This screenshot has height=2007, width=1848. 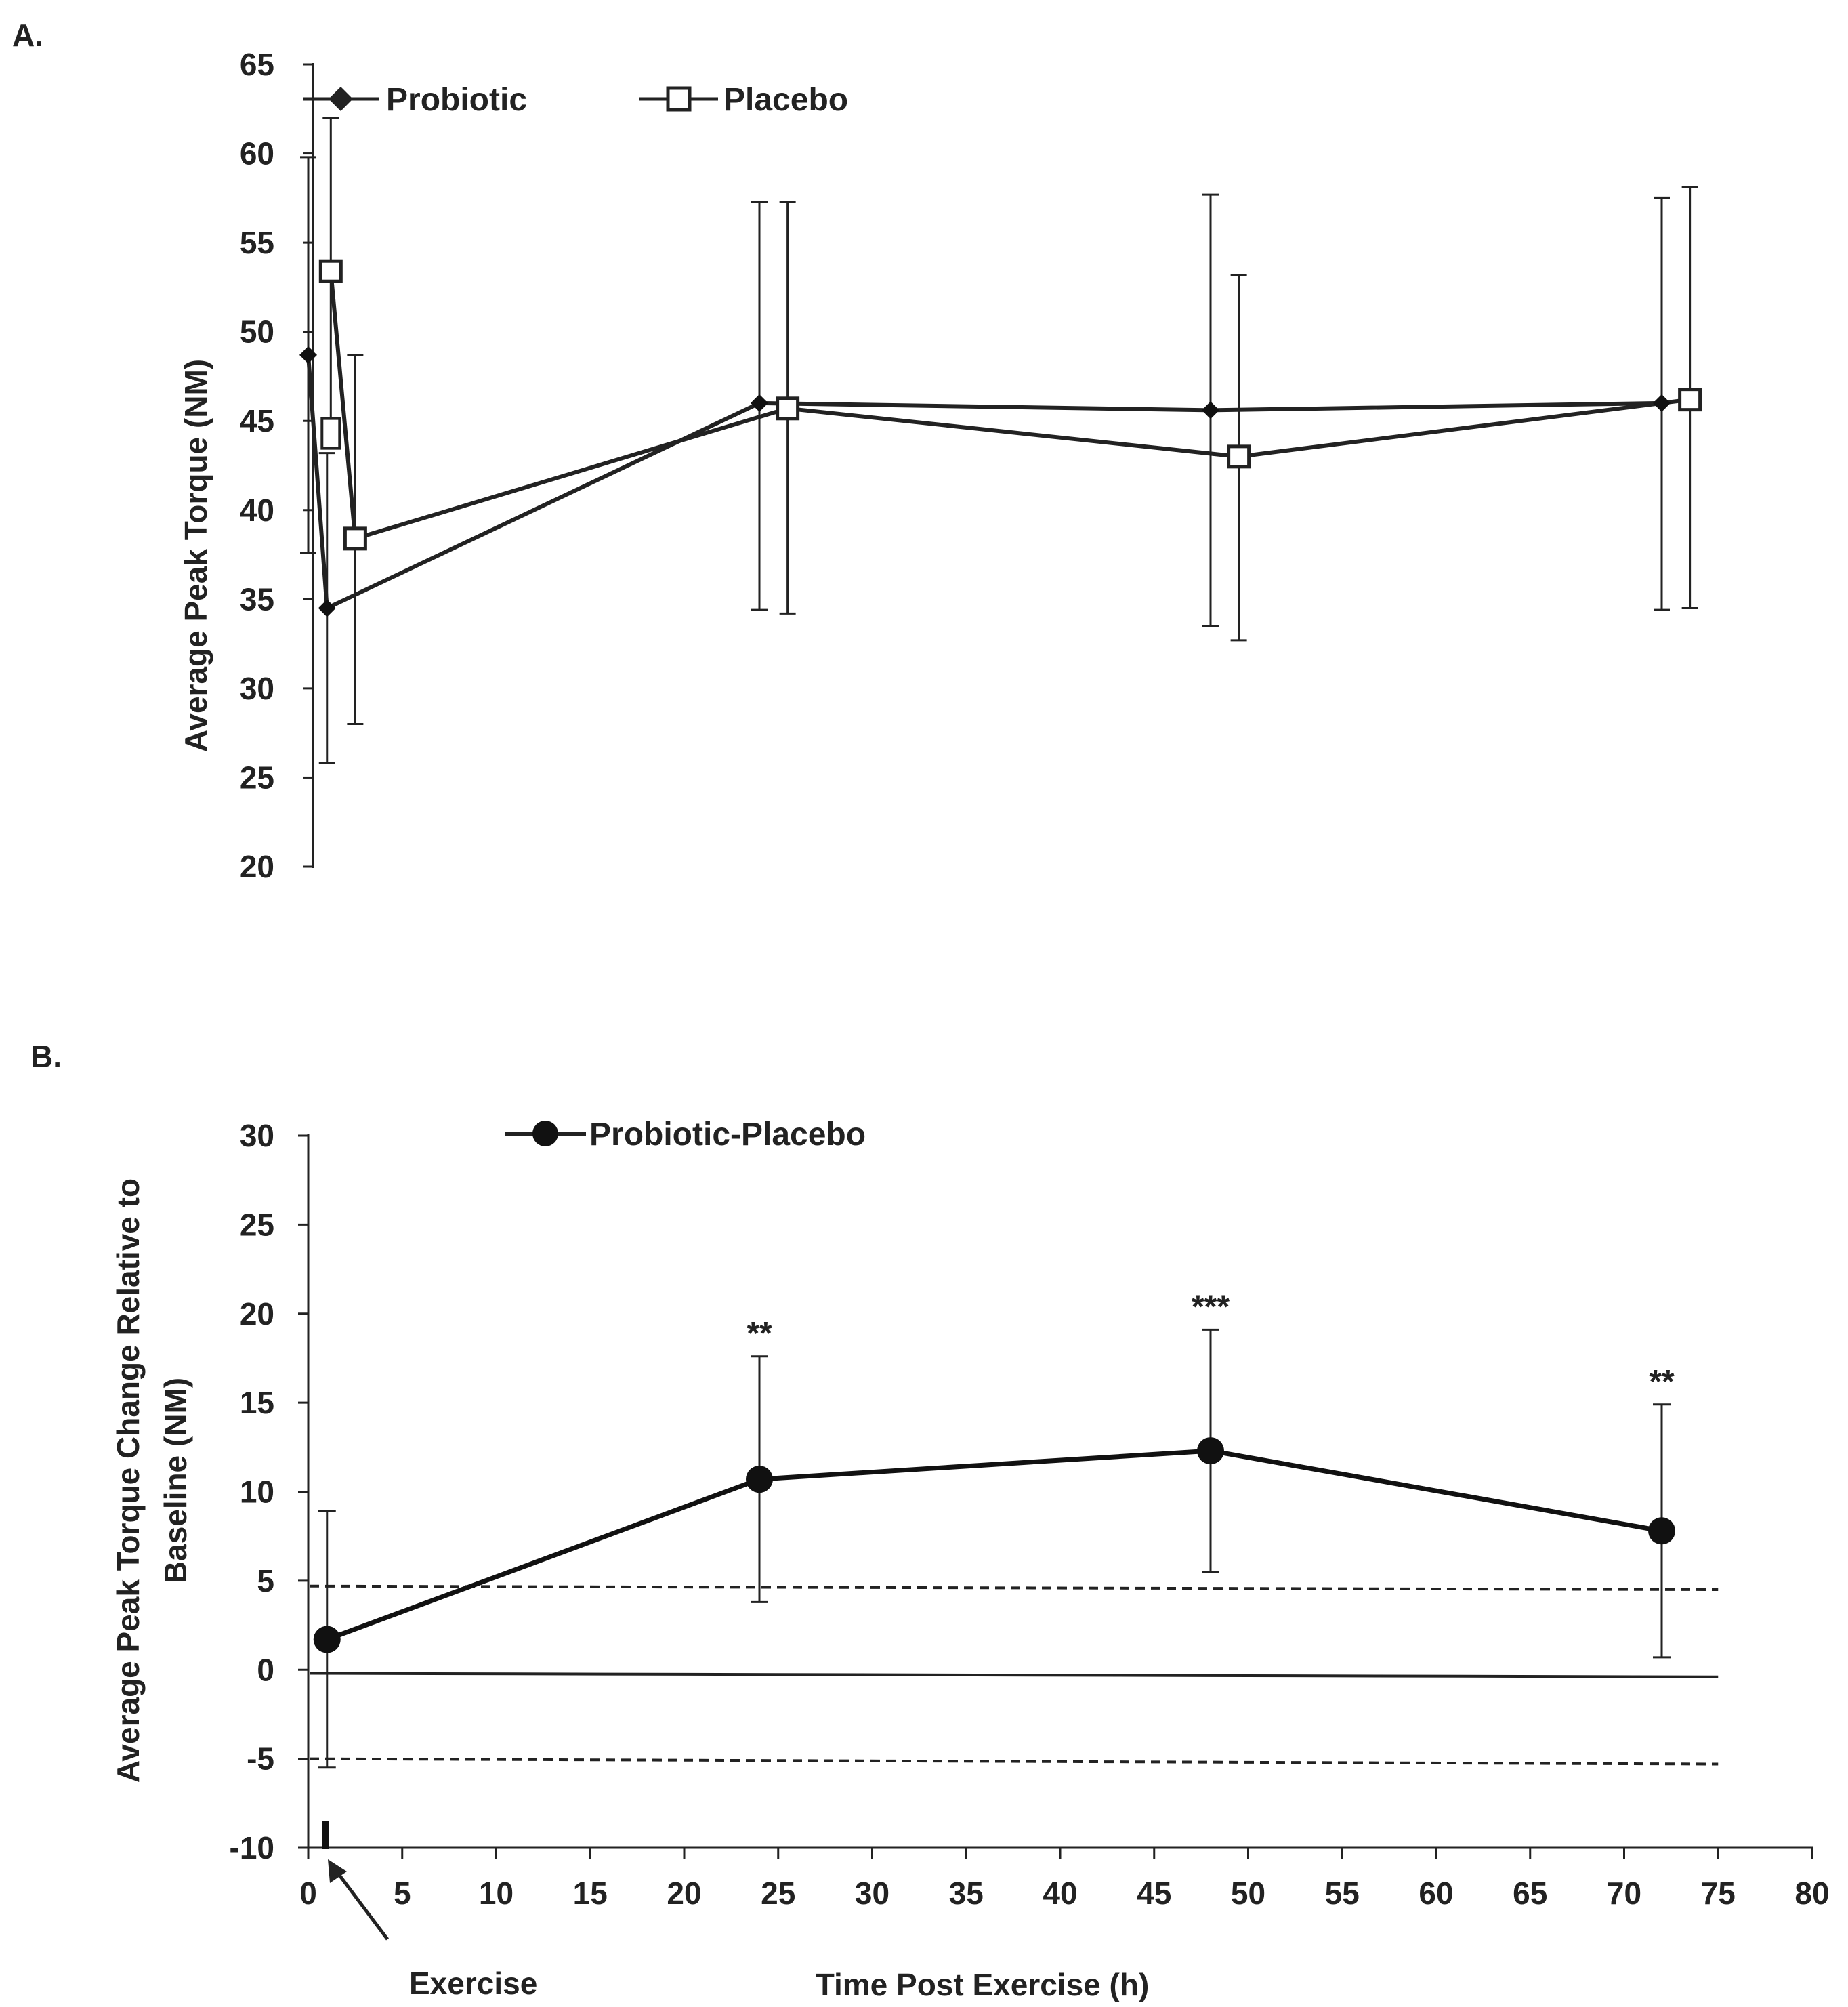 What do you see at coordinates (1624, 1893) in the screenshot?
I see `panel-b-x-tick-label: 70` at bounding box center [1624, 1893].